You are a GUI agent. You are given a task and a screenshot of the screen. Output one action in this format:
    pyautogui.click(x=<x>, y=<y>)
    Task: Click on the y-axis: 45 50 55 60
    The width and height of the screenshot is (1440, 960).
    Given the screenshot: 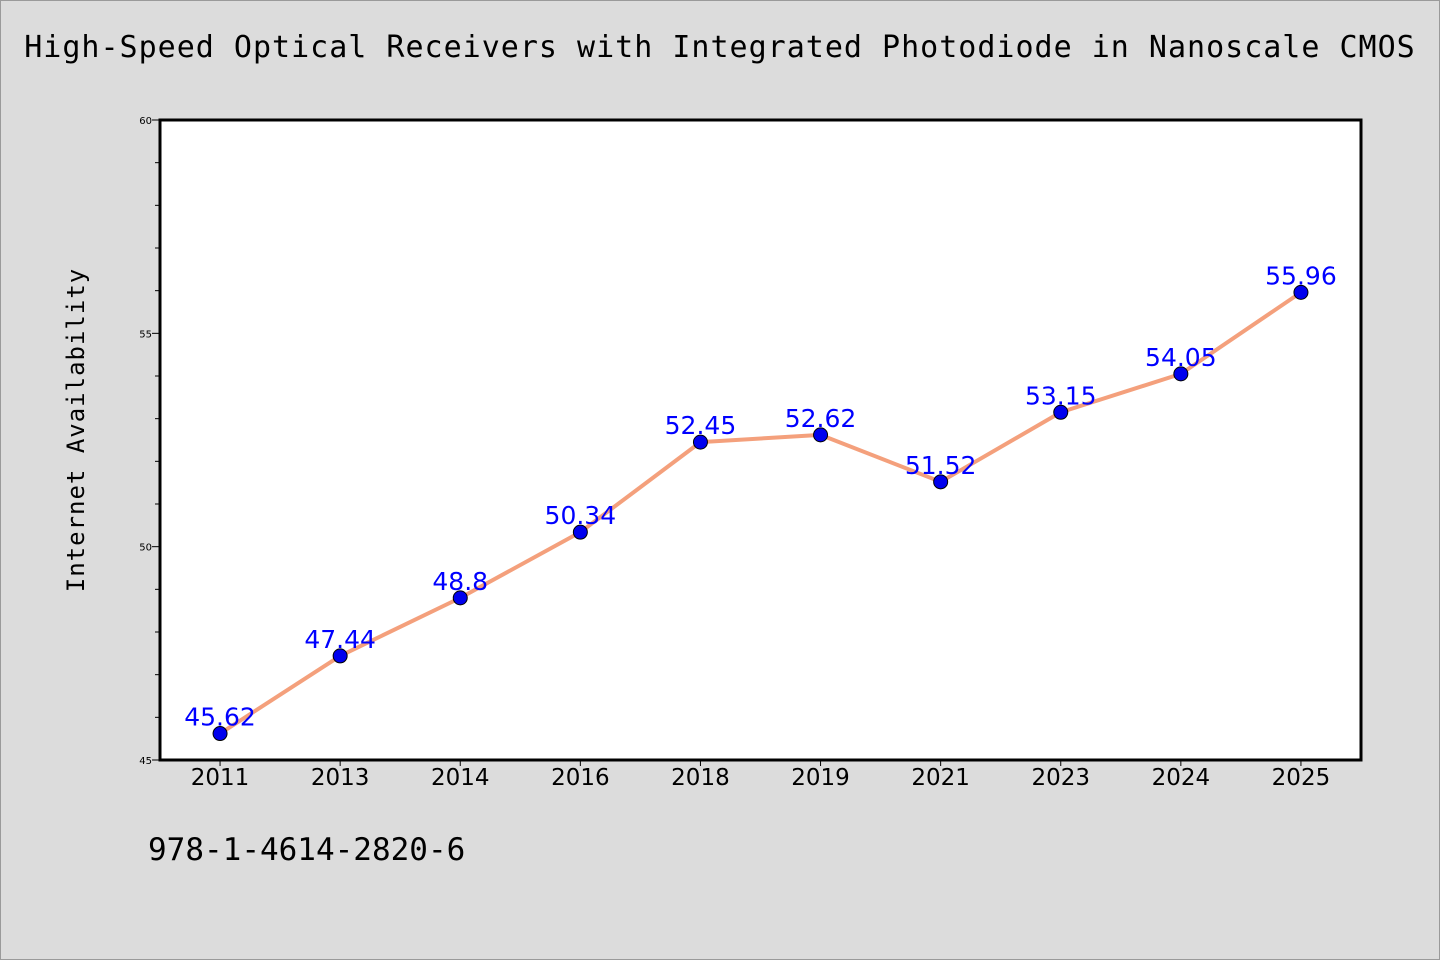 What is the action you would take?
    pyautogui.click(x=149, y=441)
    